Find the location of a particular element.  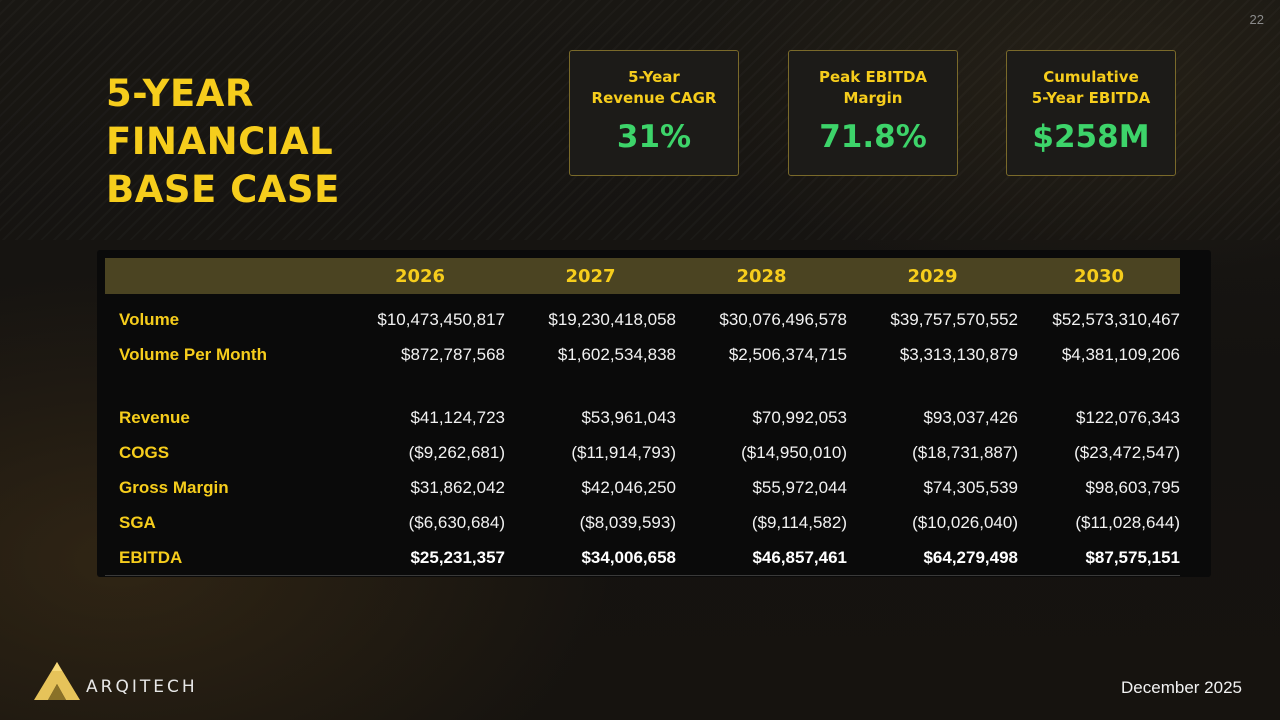

kpi-value: 71.8% is located at coordinates (873, 137).